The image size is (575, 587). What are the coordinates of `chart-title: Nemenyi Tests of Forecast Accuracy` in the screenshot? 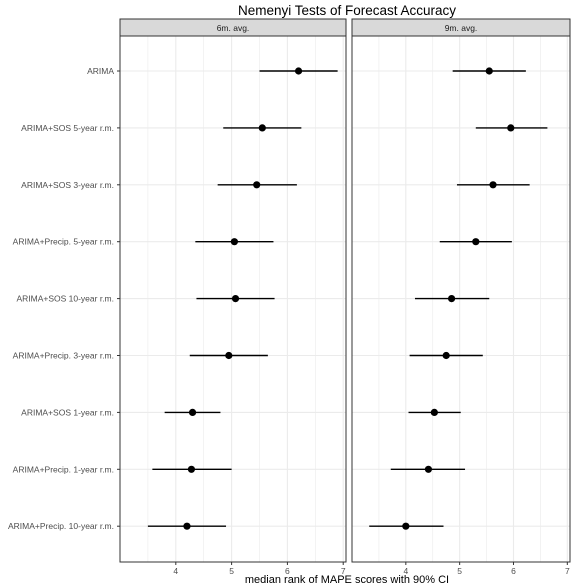 It's located at (347, 10).